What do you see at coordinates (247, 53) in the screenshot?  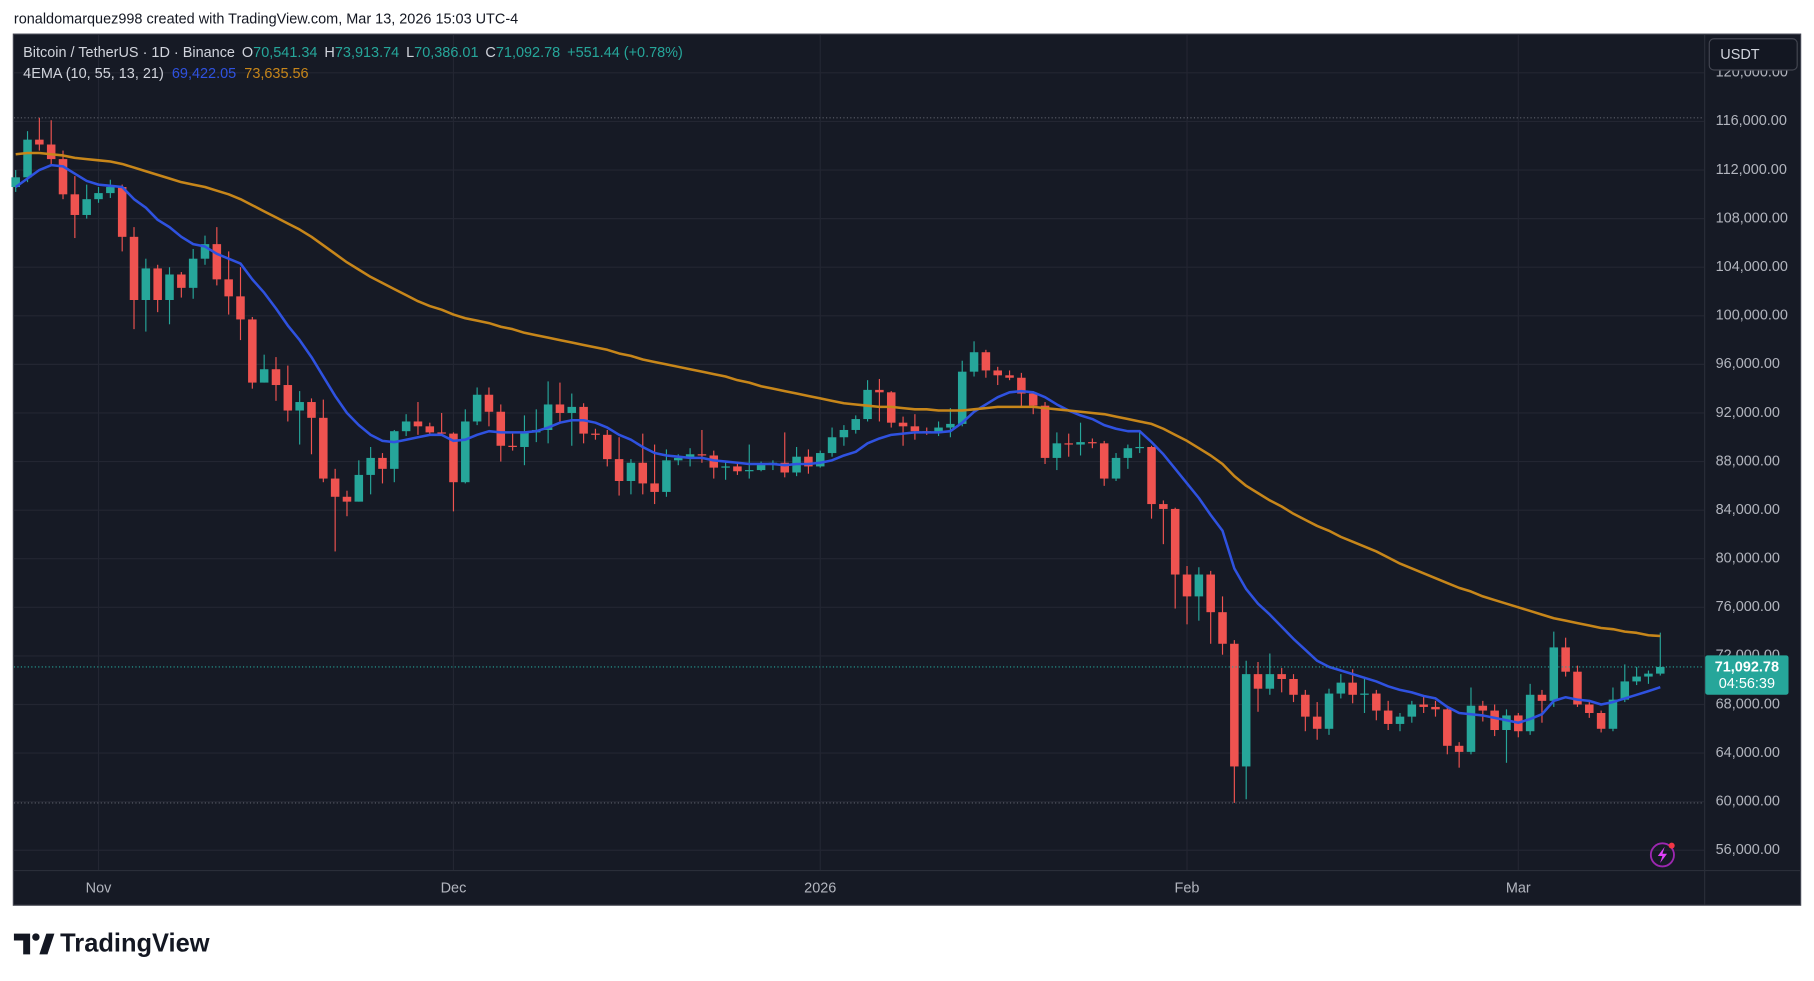 I see `legend-ohlc-key: O` at bounding box center [247, 53].